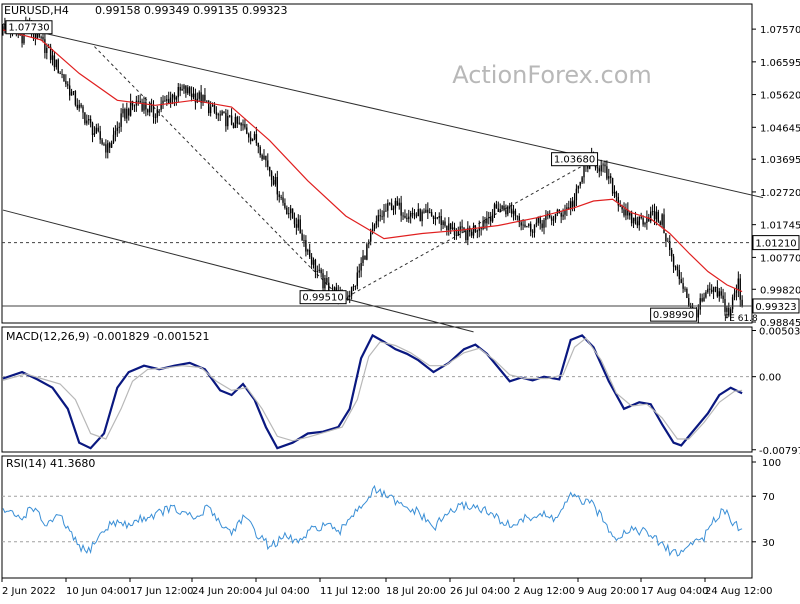 This screenshot has width=800, height=604. What do you see at coordinates (350, 591) in the screenshot?
I see `time-tick-label: 11 Jul 12:00` at bounding box center [350, 591].